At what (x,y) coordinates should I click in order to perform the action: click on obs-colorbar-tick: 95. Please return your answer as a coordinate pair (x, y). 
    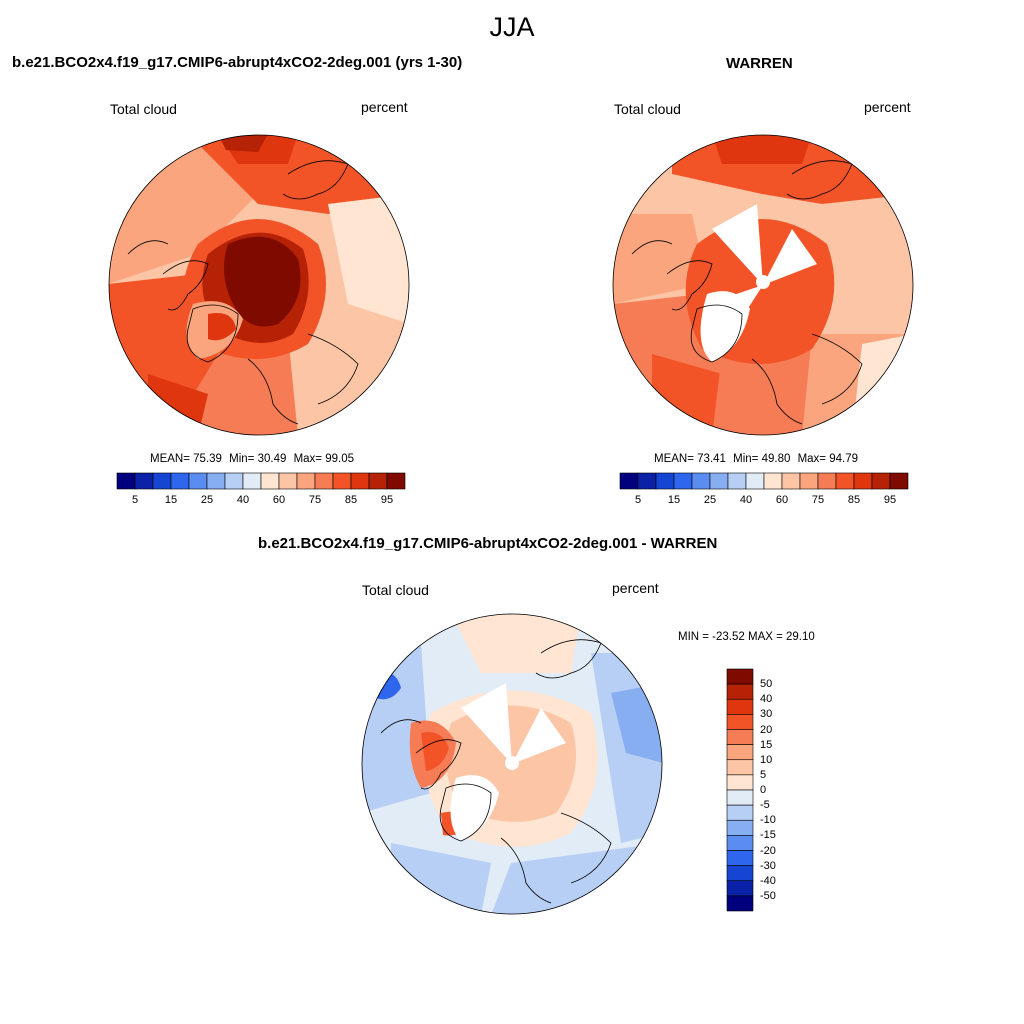
    Looking at the image, I should click on (890, 500).